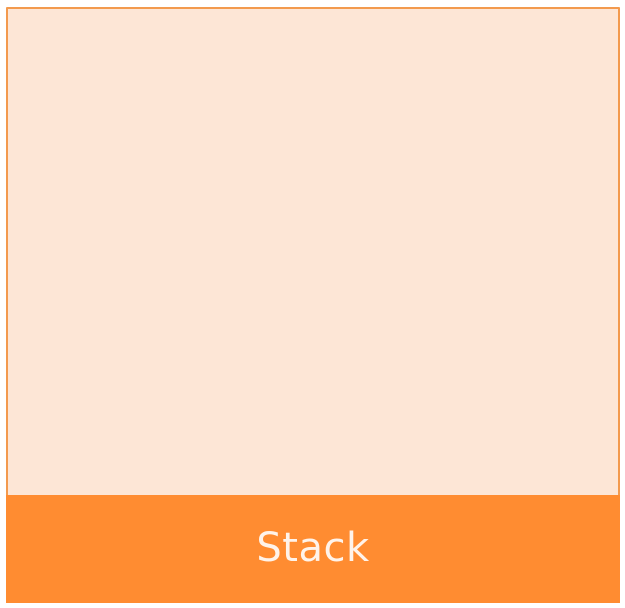 The height and width of the screenshot is (608, 625). I want to click on stack-label: Stack, so click(313, 548).